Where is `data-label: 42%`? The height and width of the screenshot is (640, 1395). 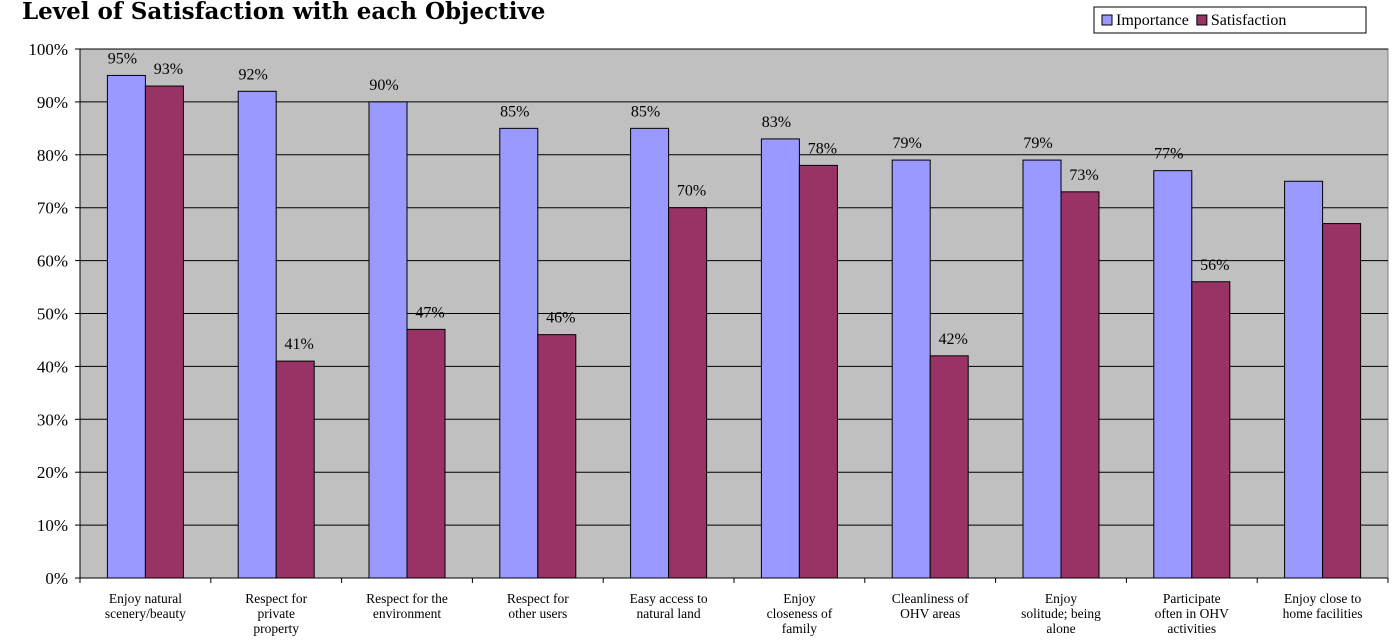 data-label: 42% is located at coordinates (953, 339).